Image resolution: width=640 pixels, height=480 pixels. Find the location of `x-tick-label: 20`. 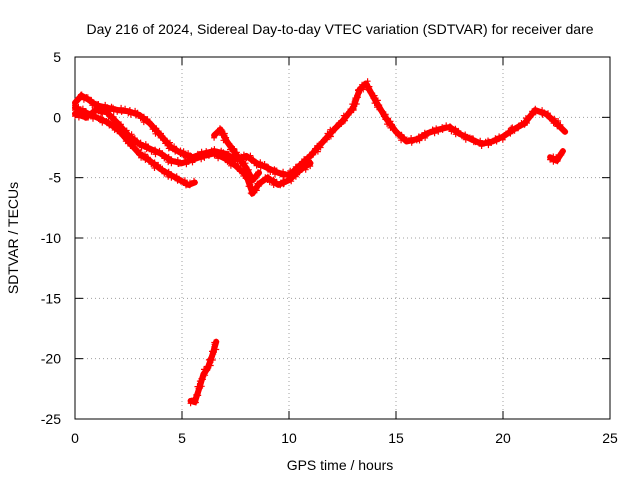

x-tick-label: 20 is located at coordinates (503, 438).